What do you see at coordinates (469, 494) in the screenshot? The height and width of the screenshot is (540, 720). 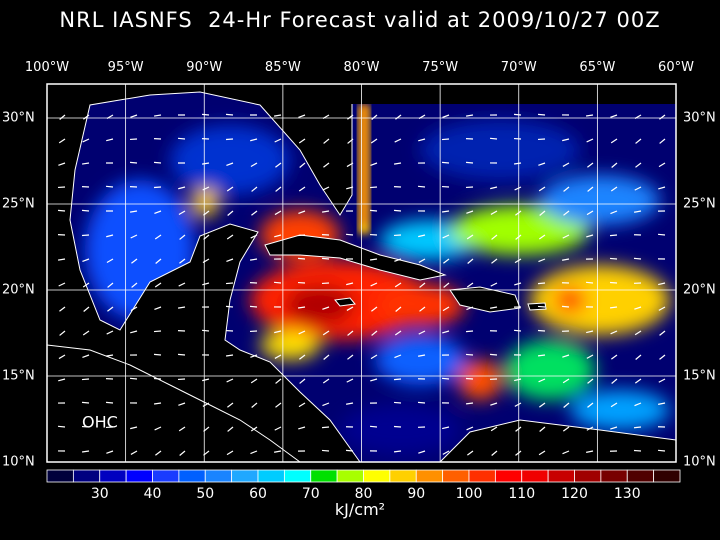 I see `colorbar-tick: 100` at bounding box center [469, 494].